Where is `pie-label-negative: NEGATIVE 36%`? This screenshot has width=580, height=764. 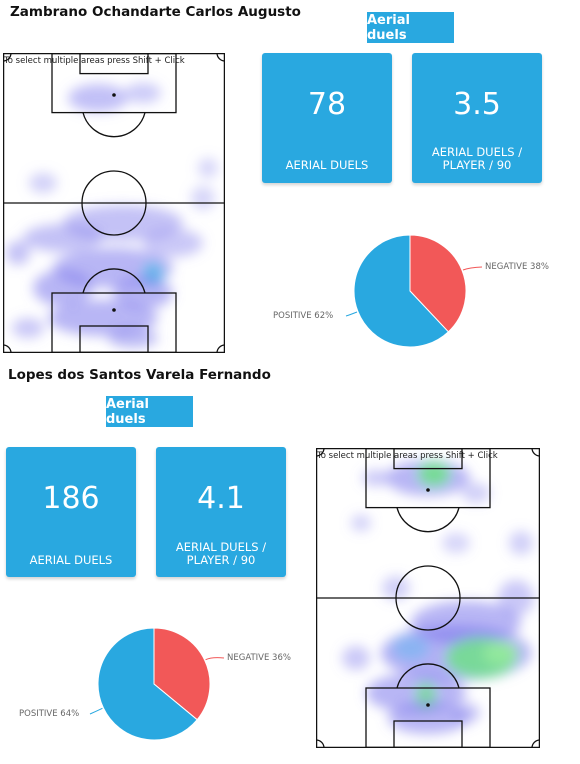
pie-label-negative: NEGATIVE 36% is located at coordinates (259, 658).